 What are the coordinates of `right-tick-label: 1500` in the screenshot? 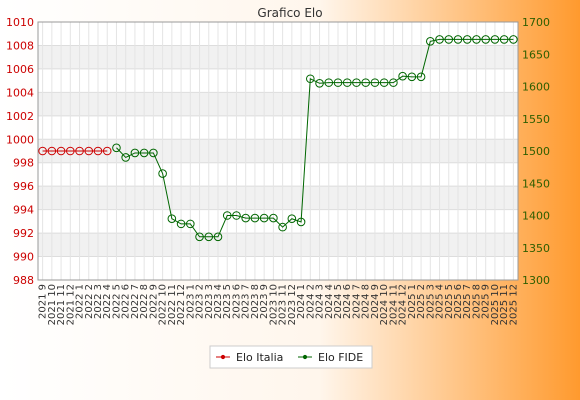 It's located at (536, 151).